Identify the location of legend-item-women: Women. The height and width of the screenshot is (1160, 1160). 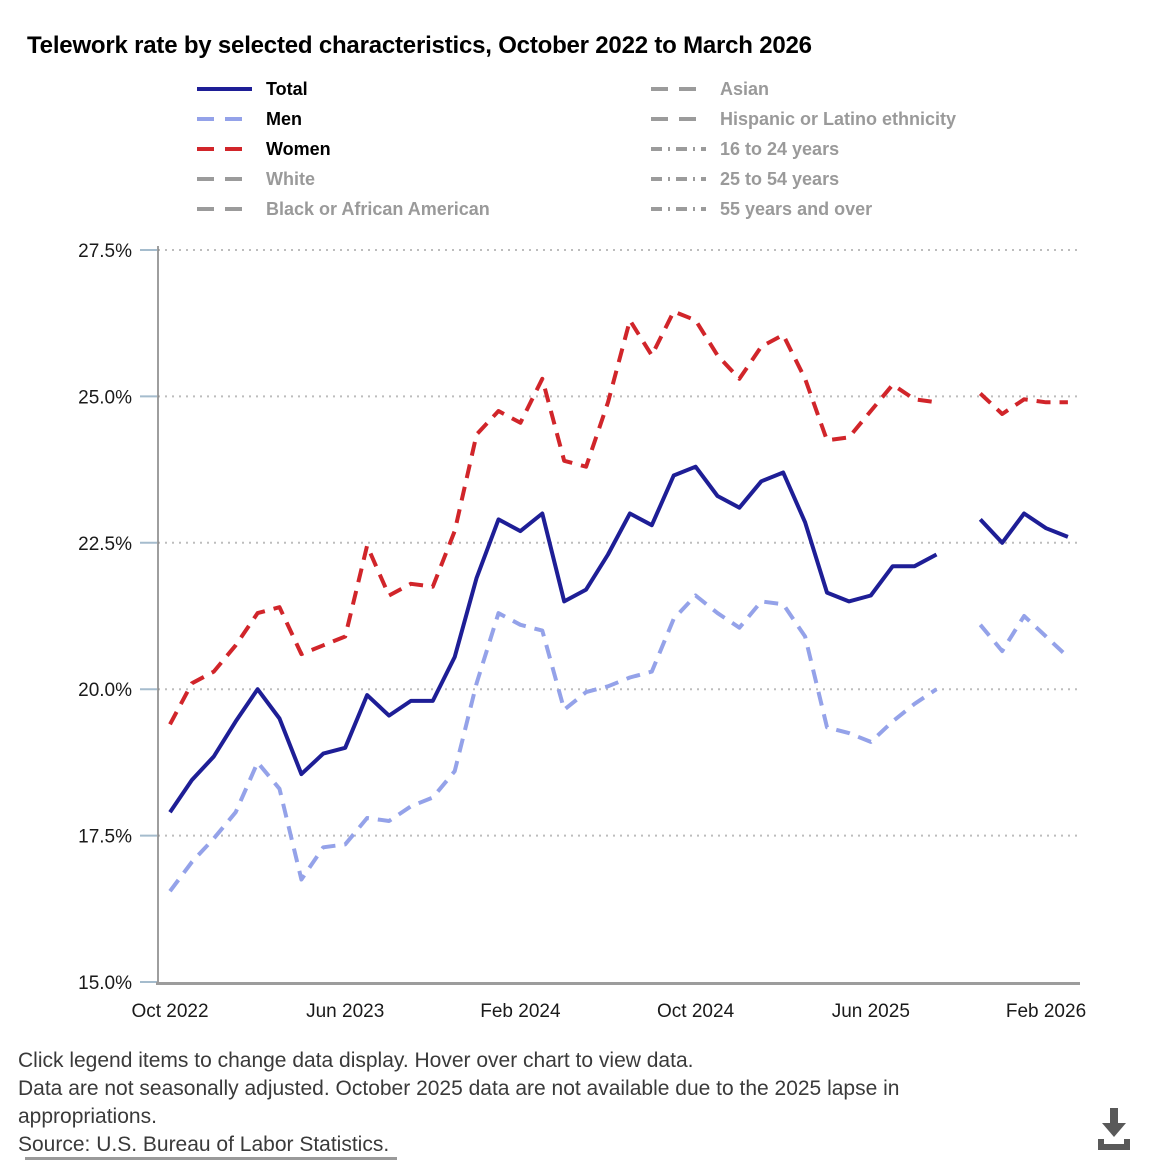
(343, 149).